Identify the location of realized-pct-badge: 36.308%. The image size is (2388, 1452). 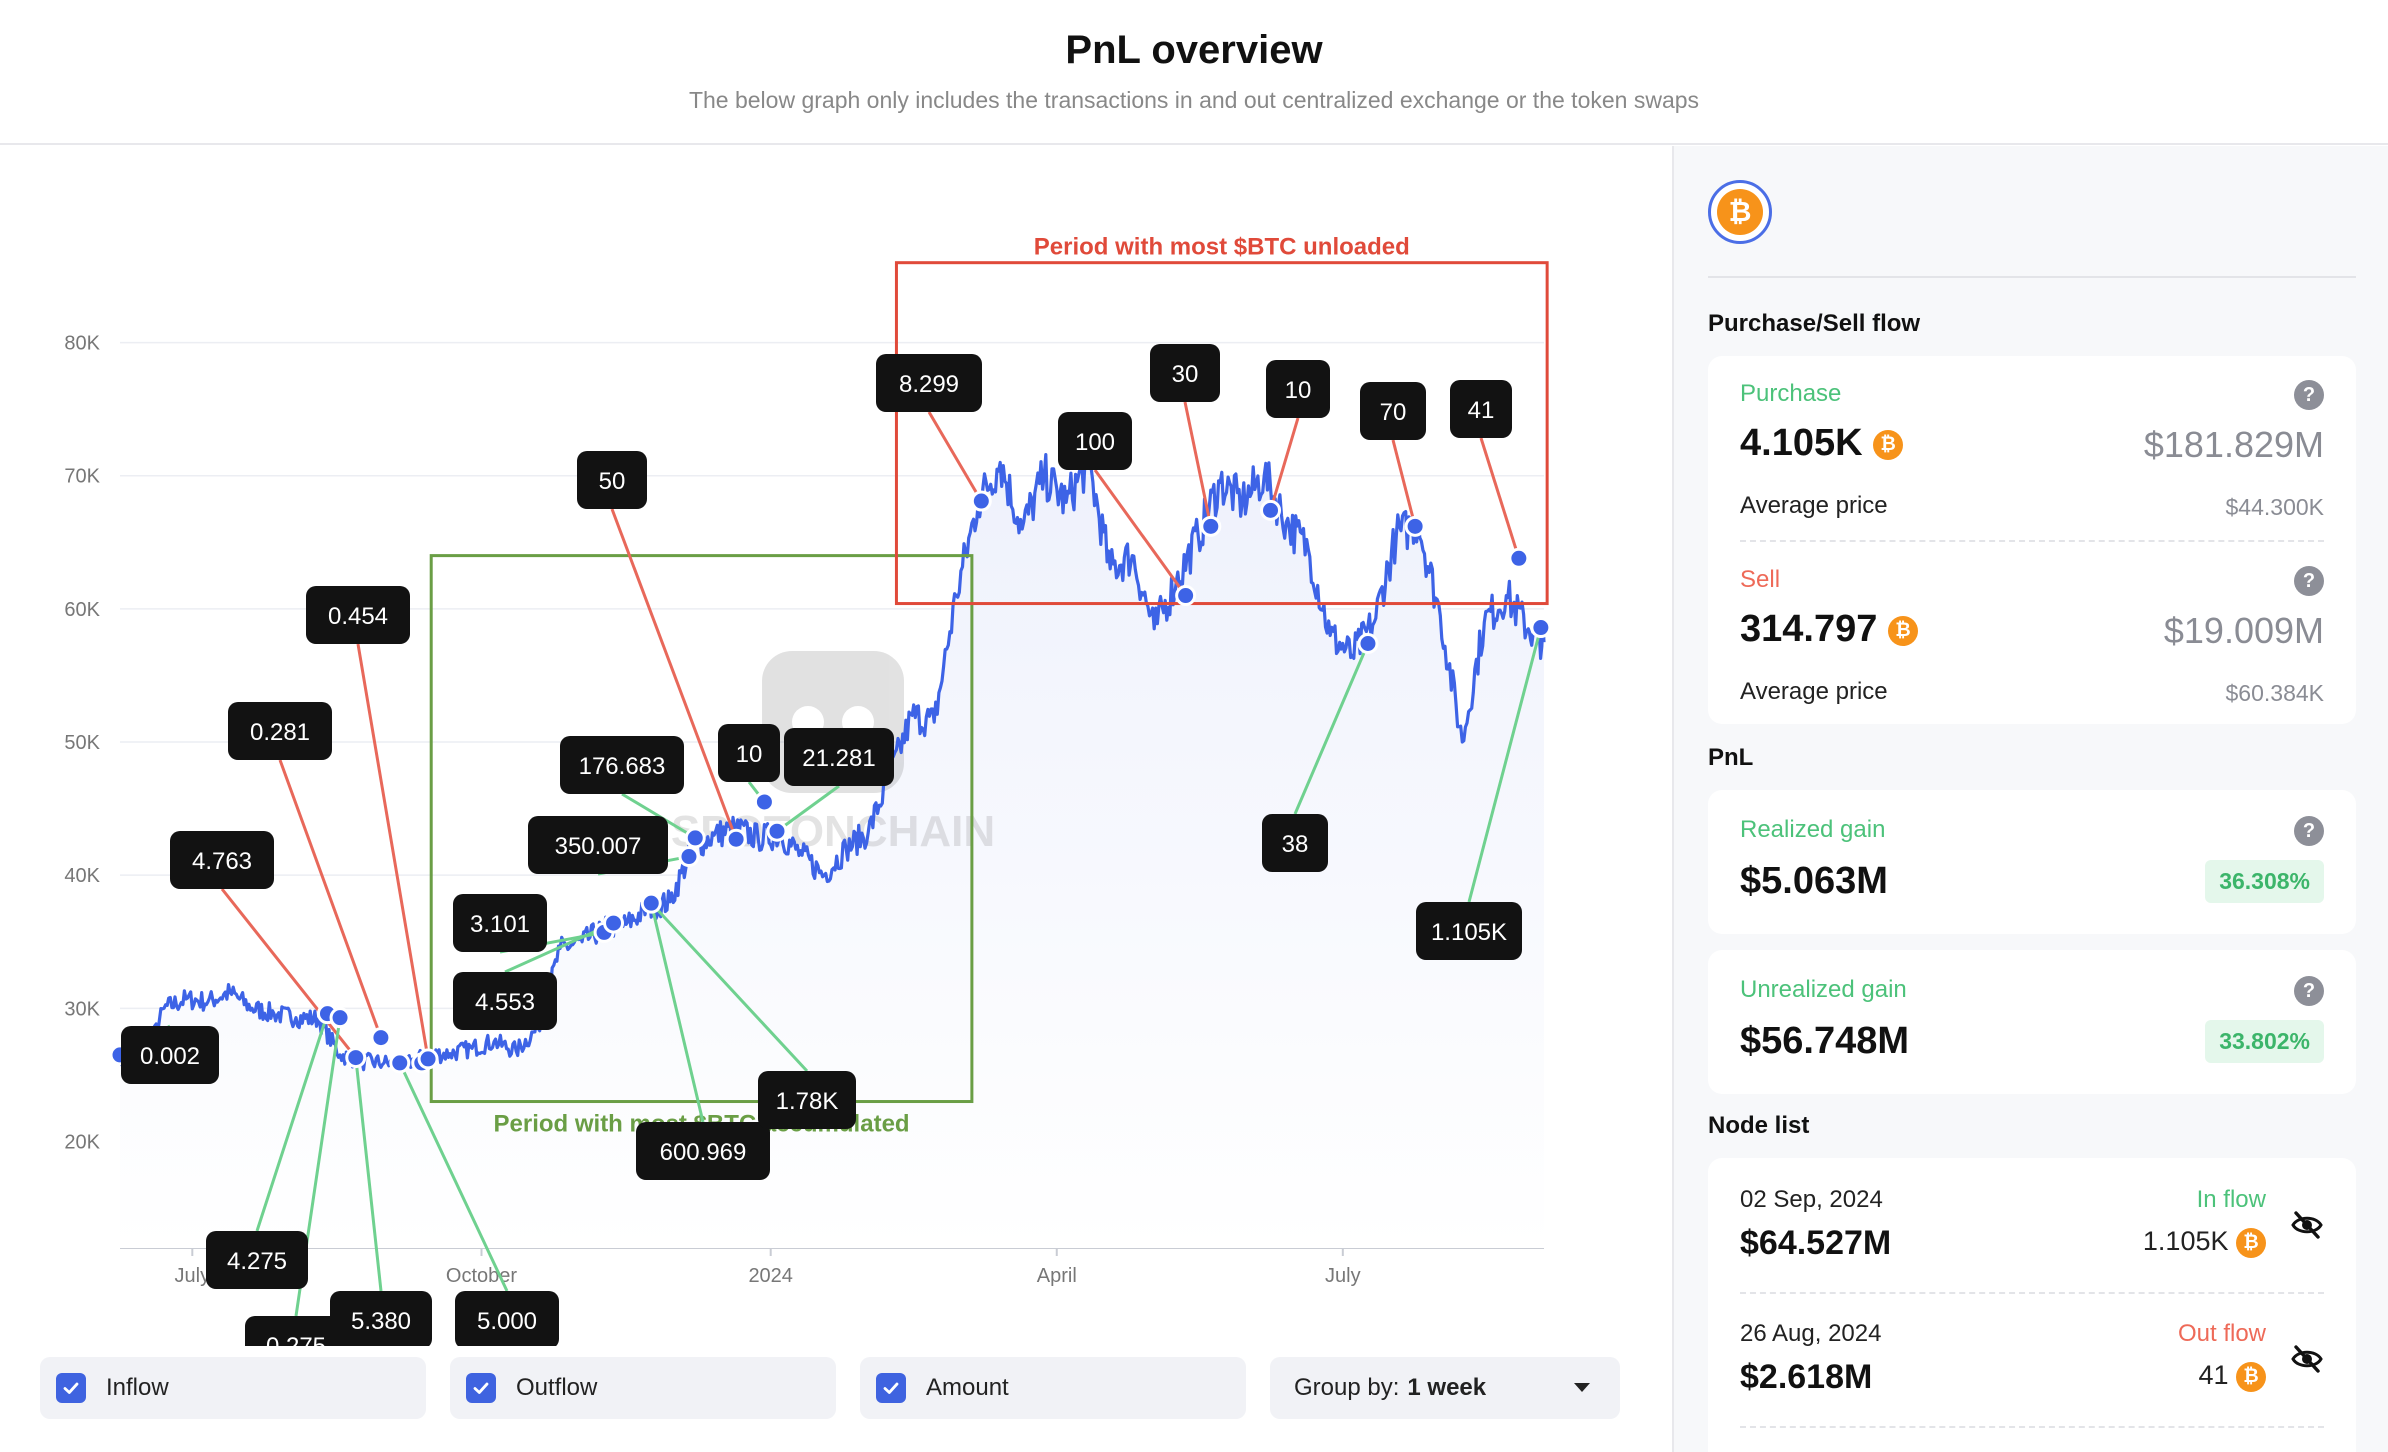
(2264, 881).